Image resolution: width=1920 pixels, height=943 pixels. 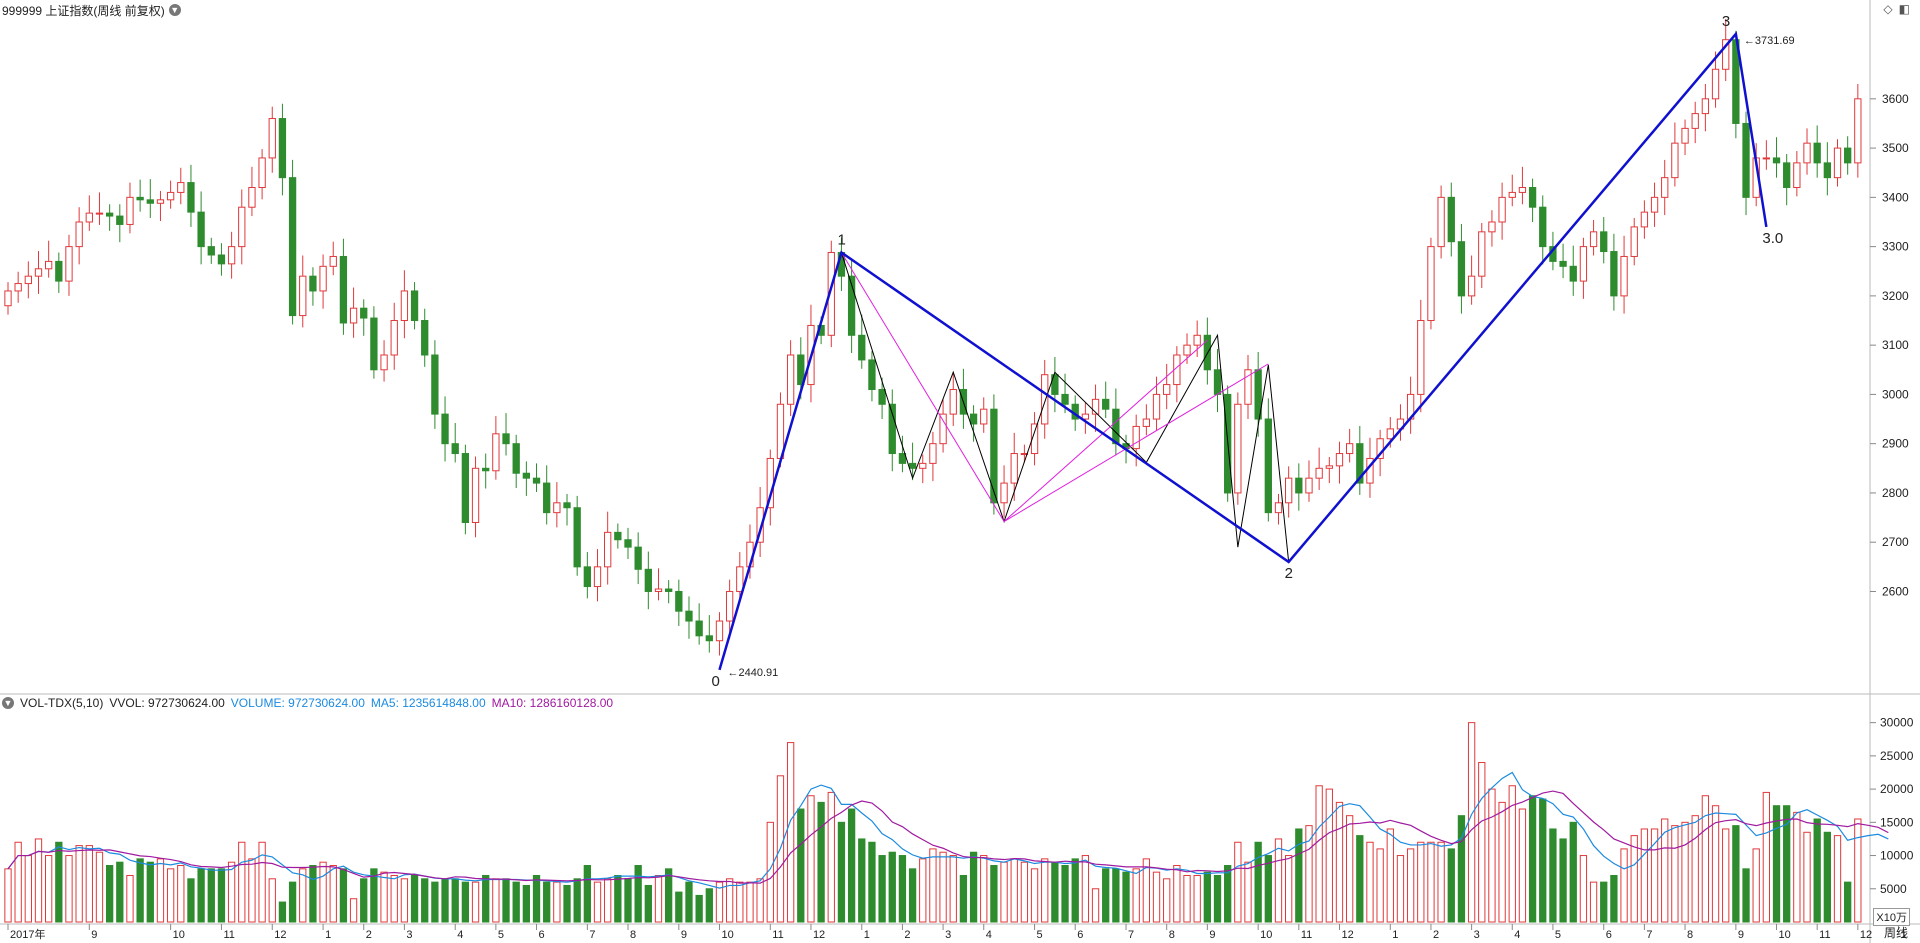 What do you see at coordinates (867, 935) in the screenshot?
I see `x-tick-label: 1` at bounding box center [867, 935].